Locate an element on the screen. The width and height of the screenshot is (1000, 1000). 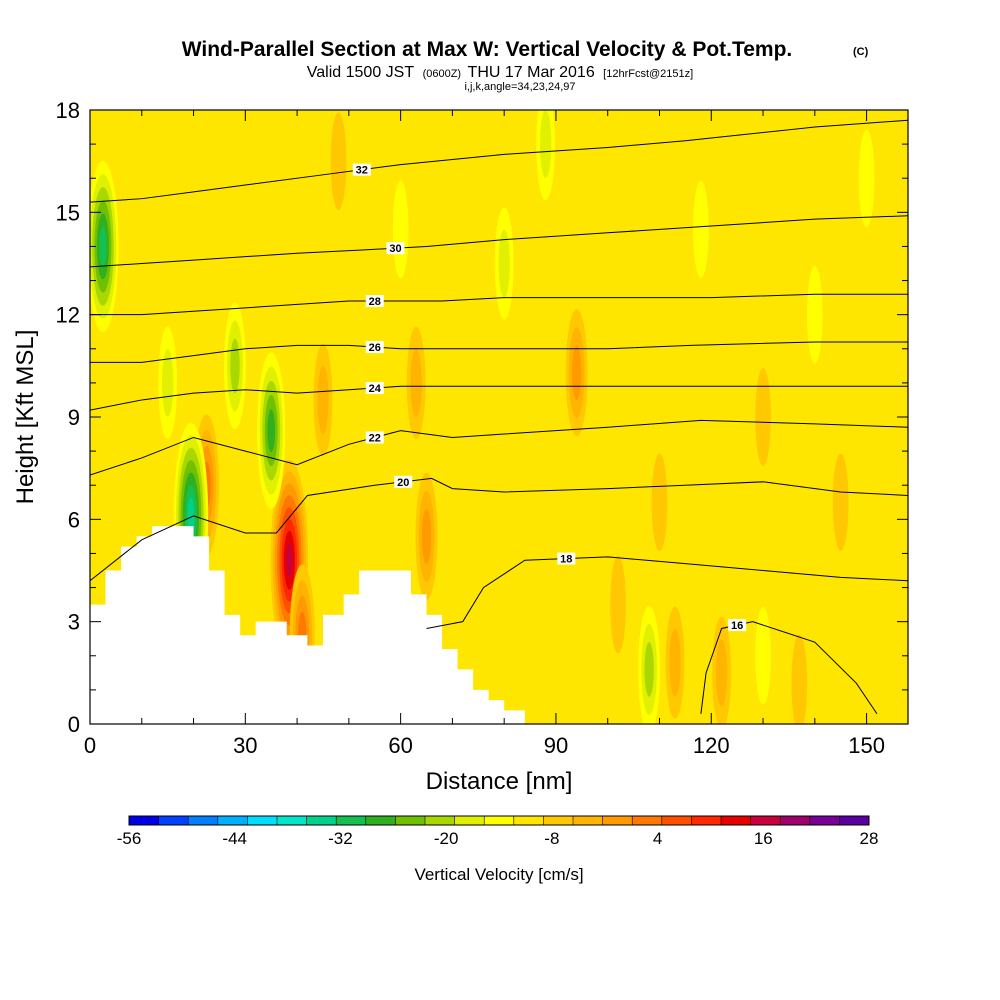
colorbar-title: Vertical Velocity [cm/s] is located at coordinates (498, 874).